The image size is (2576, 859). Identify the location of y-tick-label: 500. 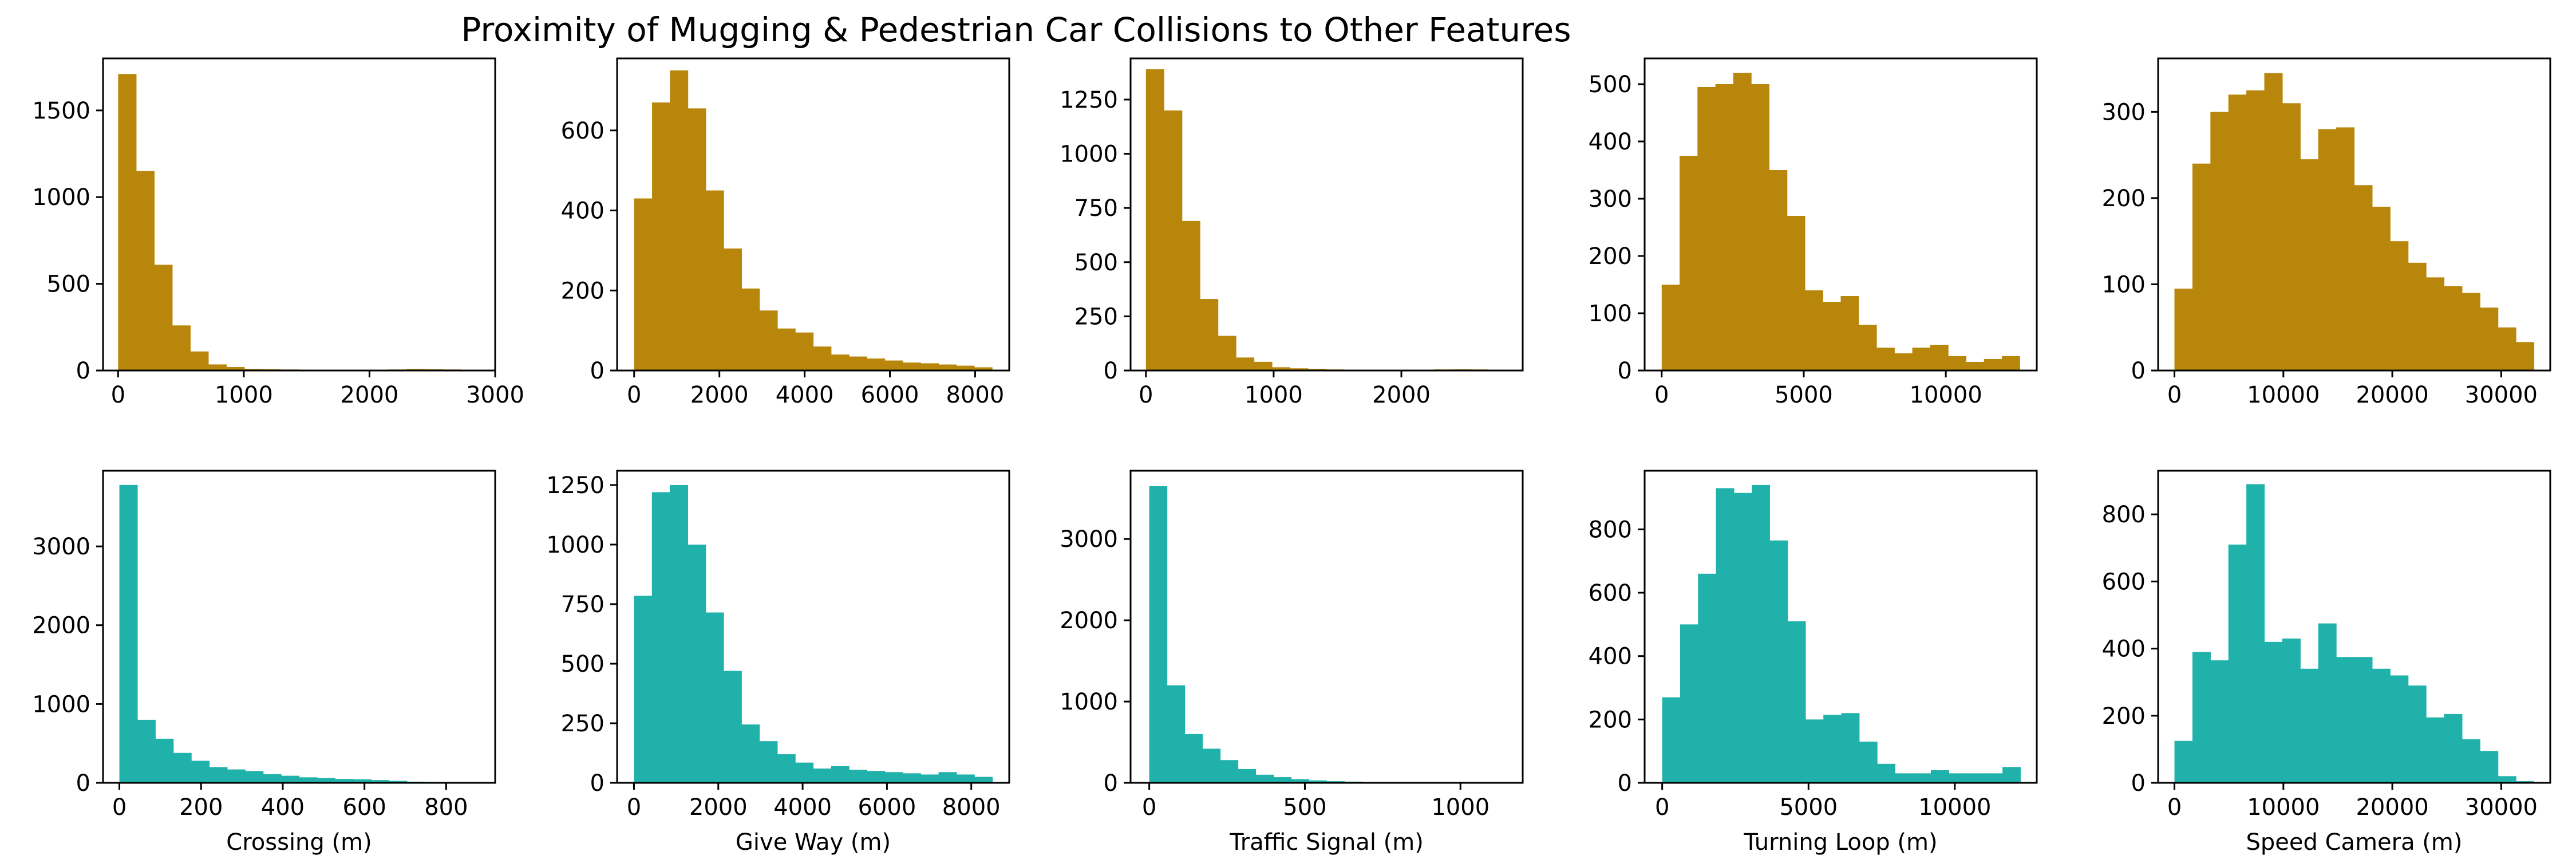
(68, 284).